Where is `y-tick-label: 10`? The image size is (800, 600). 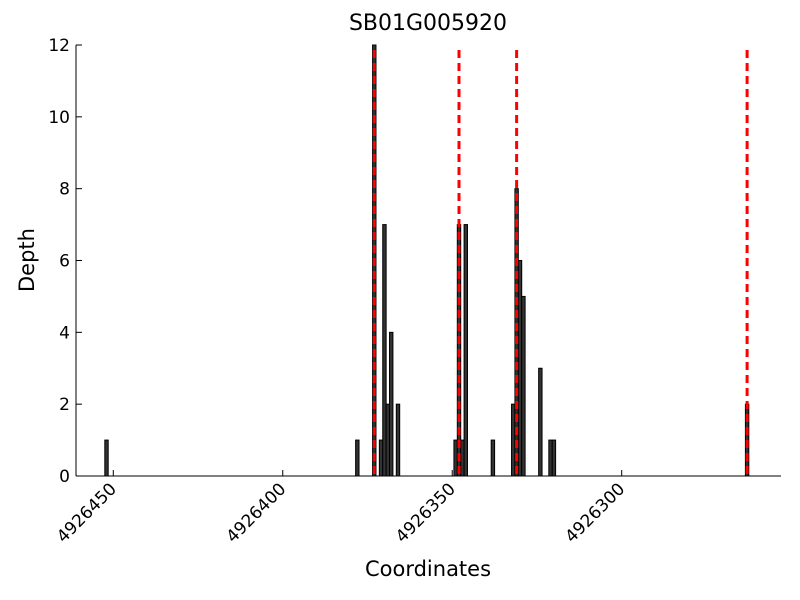 y-tick-label: 10 is located at coordinates (59, 118).